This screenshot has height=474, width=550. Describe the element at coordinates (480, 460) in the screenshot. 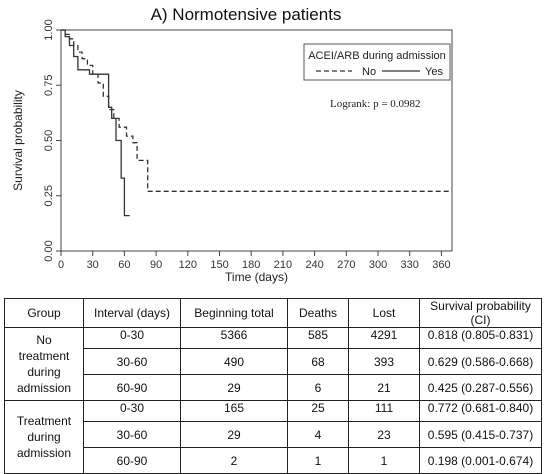

I see `survival-cell: 0.198 (0.001-0.674)` at that location.